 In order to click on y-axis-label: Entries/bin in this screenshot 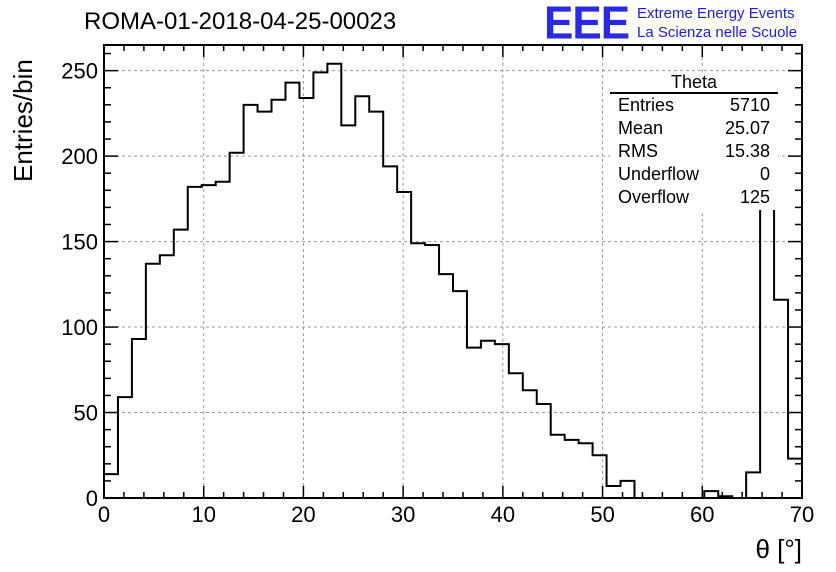, I will do `click(23, 120)`.